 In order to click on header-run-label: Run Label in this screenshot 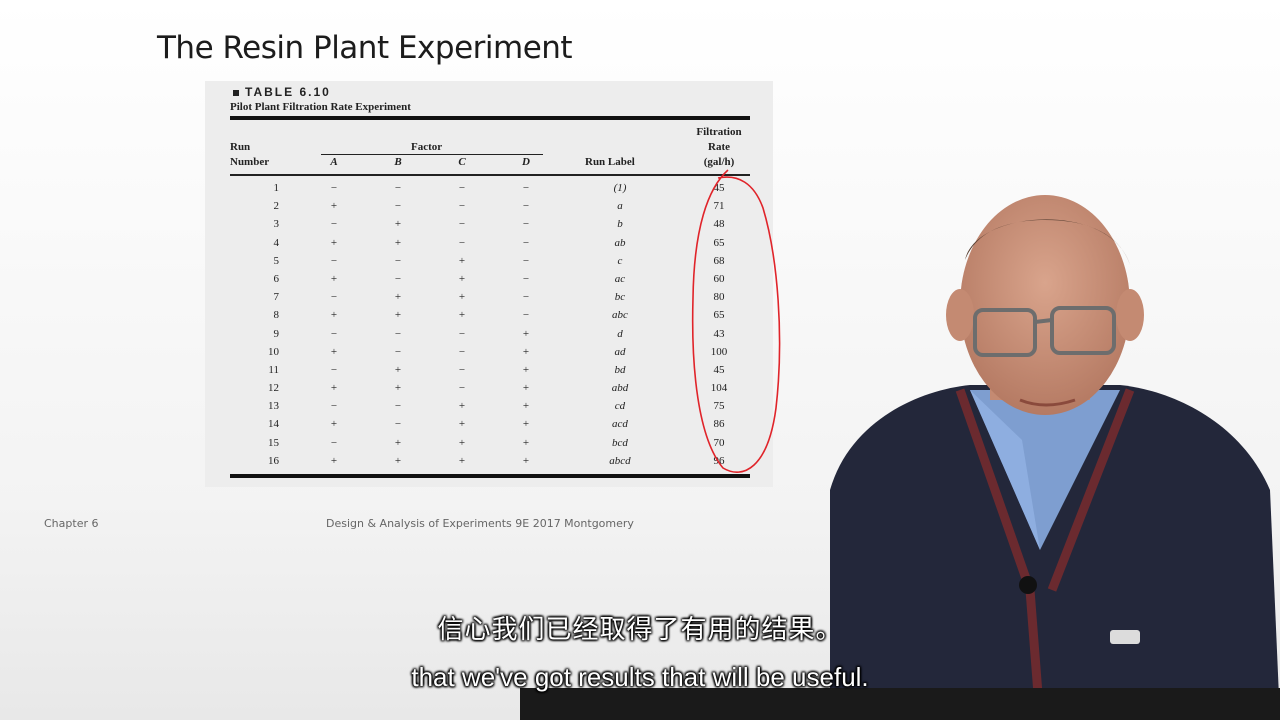, I will do `click(610, 162)`.